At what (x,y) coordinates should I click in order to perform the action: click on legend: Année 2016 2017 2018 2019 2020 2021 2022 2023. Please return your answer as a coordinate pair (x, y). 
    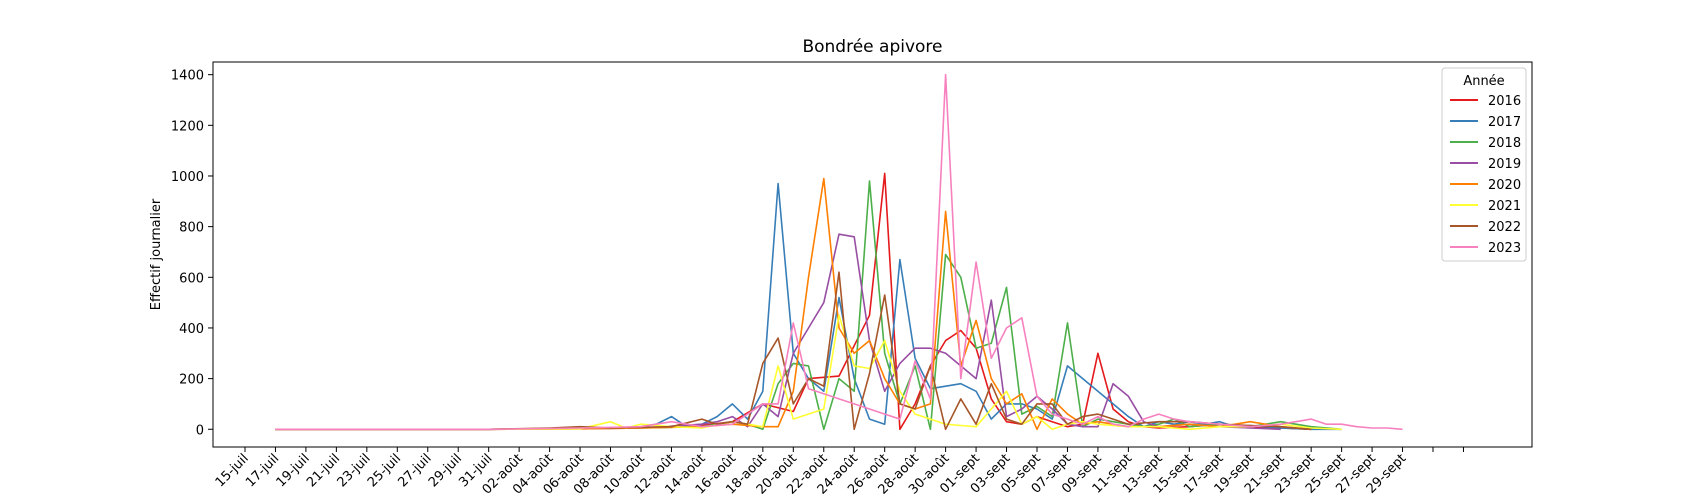
    Looking at the image, I should click on (1484, 164).